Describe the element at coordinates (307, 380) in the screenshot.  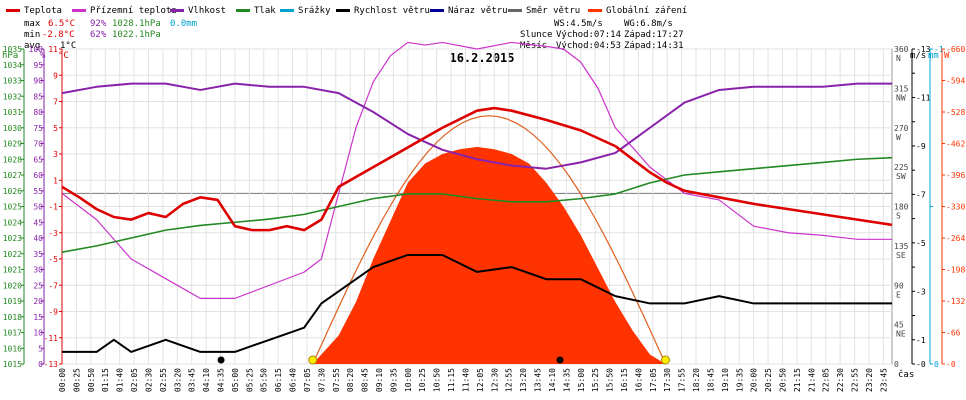
I see `x-tick-label: 07:05` at that location.